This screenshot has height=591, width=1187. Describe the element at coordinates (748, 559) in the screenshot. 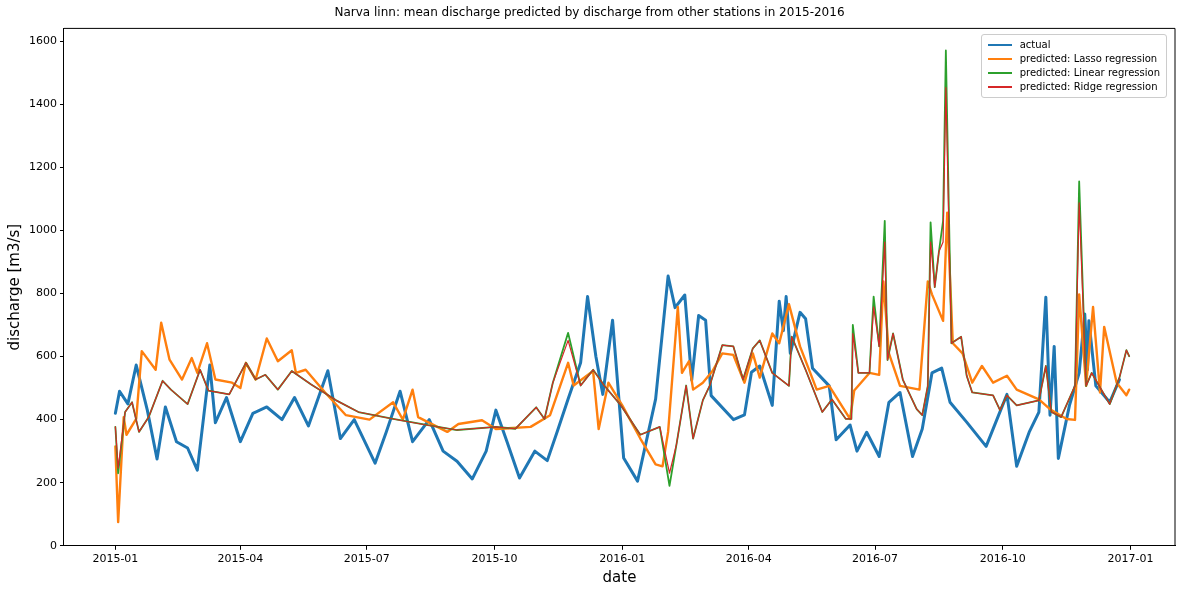

I see `x-tick-label: 2016-04` at that location.